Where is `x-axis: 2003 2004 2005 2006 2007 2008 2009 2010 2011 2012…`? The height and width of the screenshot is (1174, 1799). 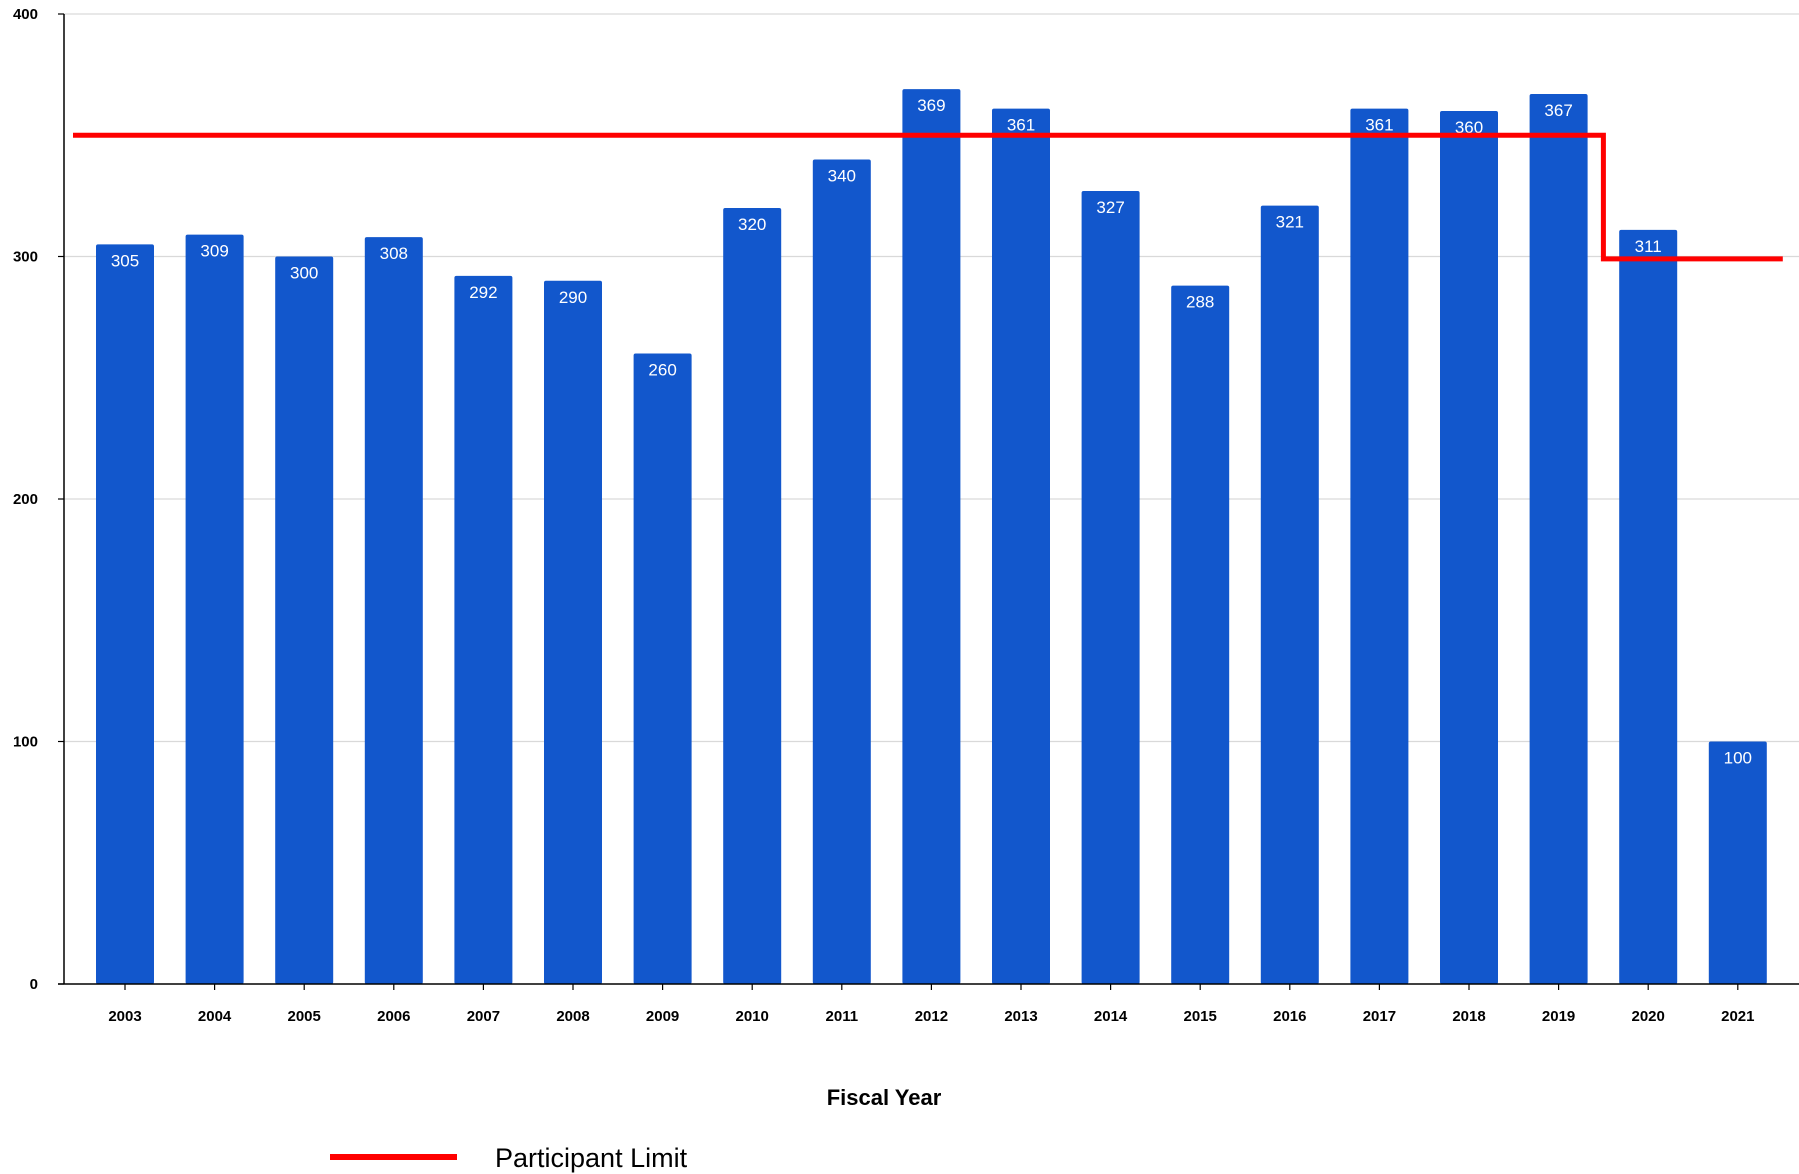
x-axis: 2003 2004 2005 2006 2007 2008 2009 2010 2011 2012… is located at coordinates (928, 1004).